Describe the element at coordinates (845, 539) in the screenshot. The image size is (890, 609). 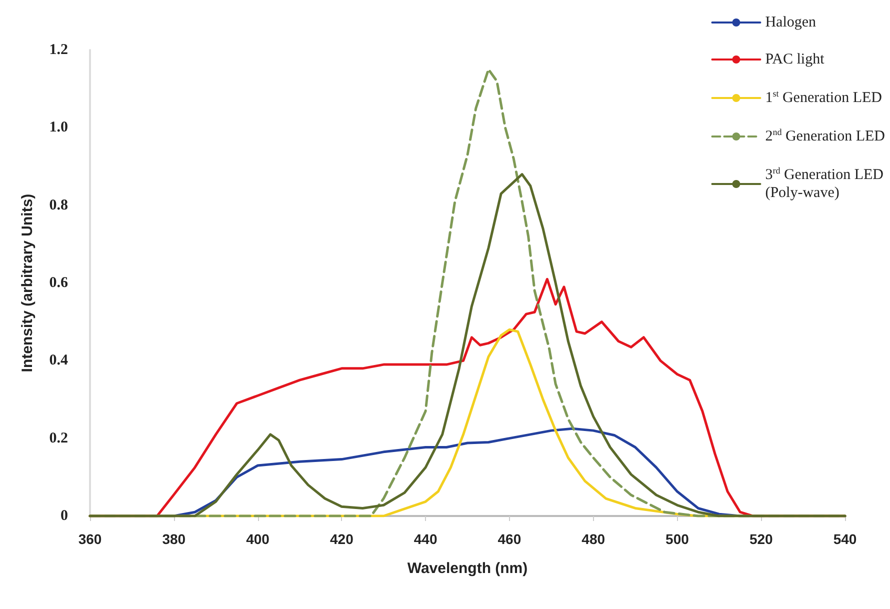
I see `x-tick-label: 540` at that location.